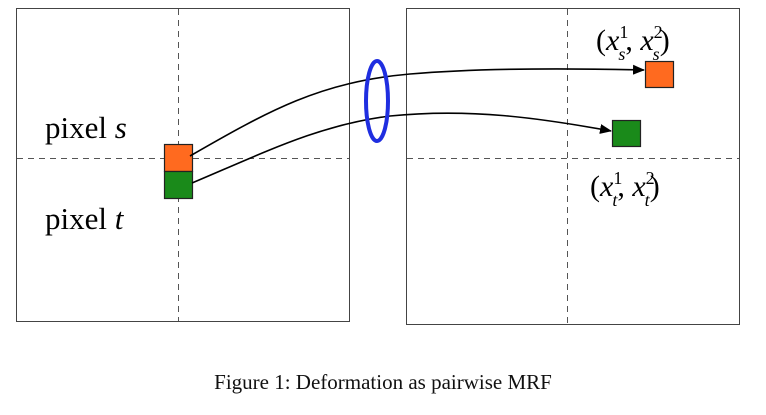 The height and width of the screenshot is (415, 766). I want to click on pixel-s-label-var: s, so click(121, 127).